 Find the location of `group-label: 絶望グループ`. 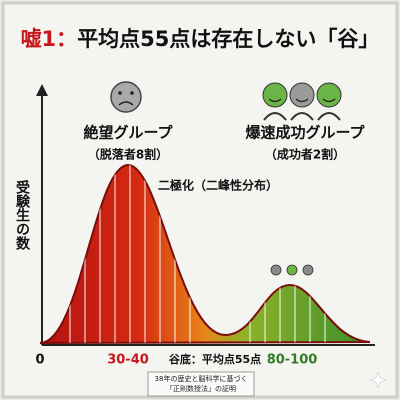

group-label: 絶望グループ is located at coordinates (128, 133).